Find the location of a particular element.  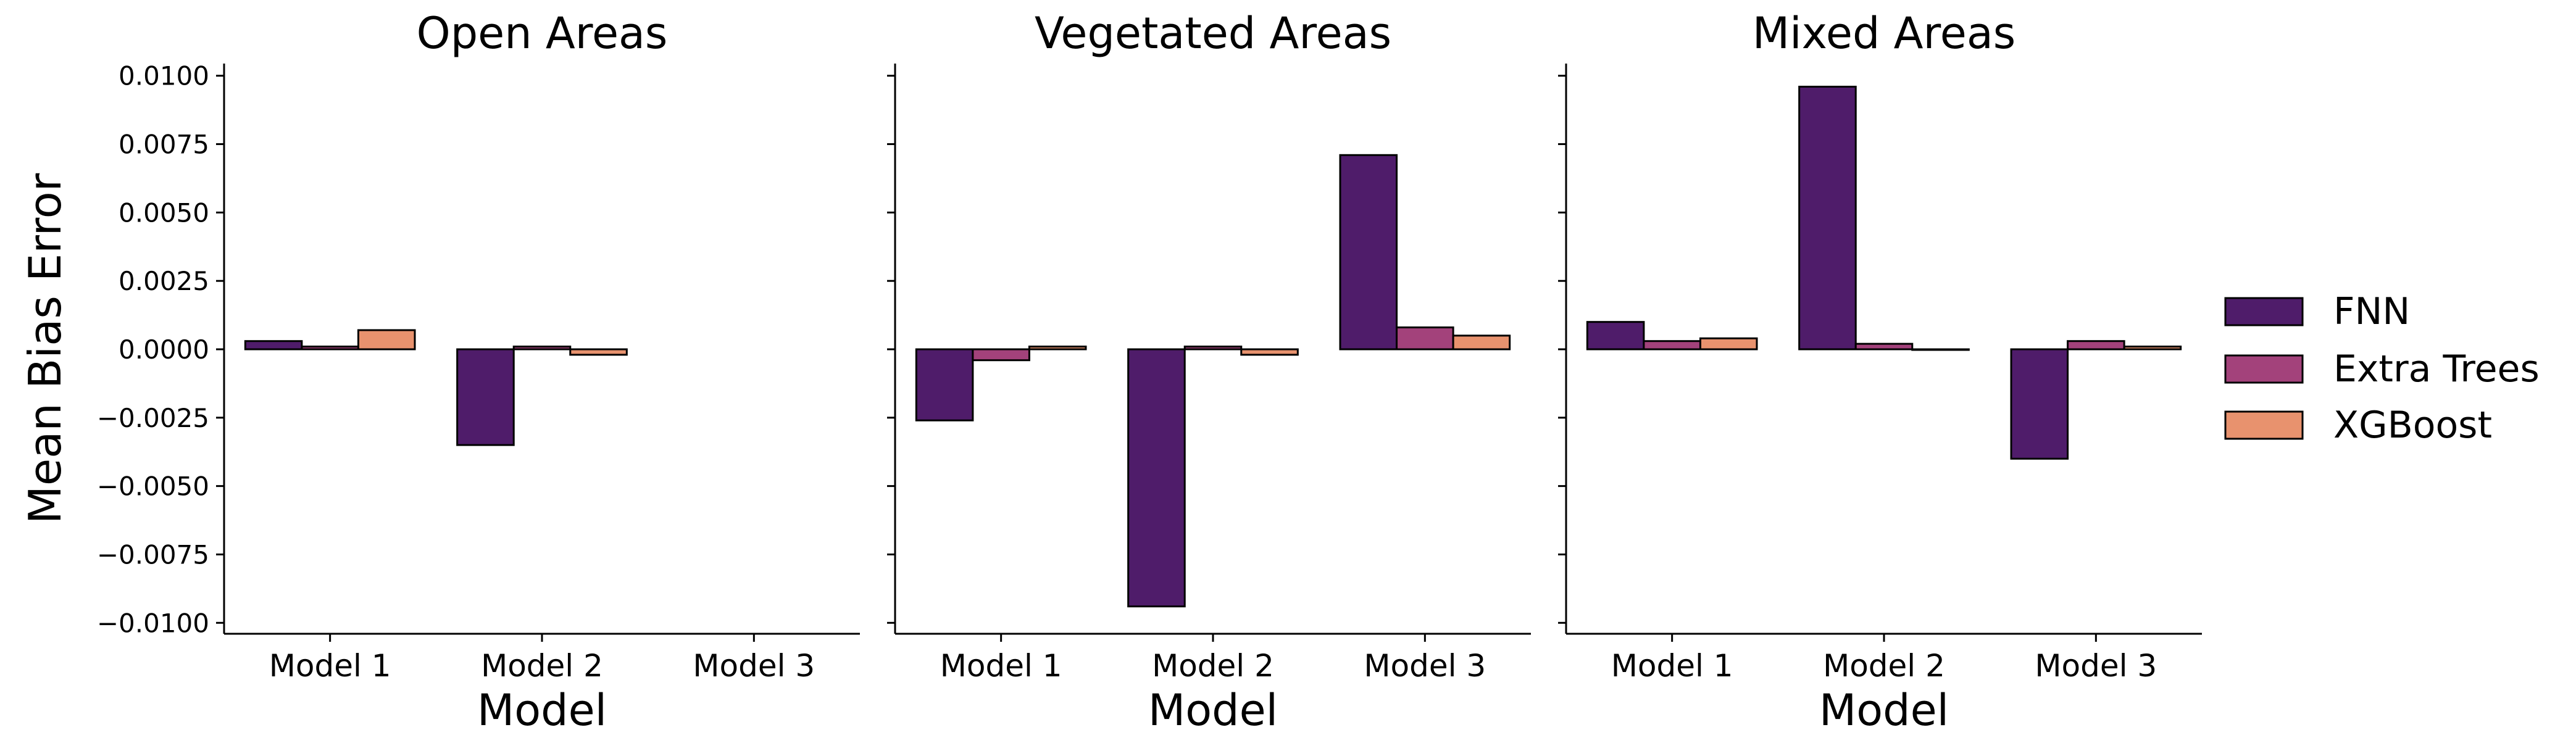

y-tick-label: 0.0100 is located at coordinates (164, 76).